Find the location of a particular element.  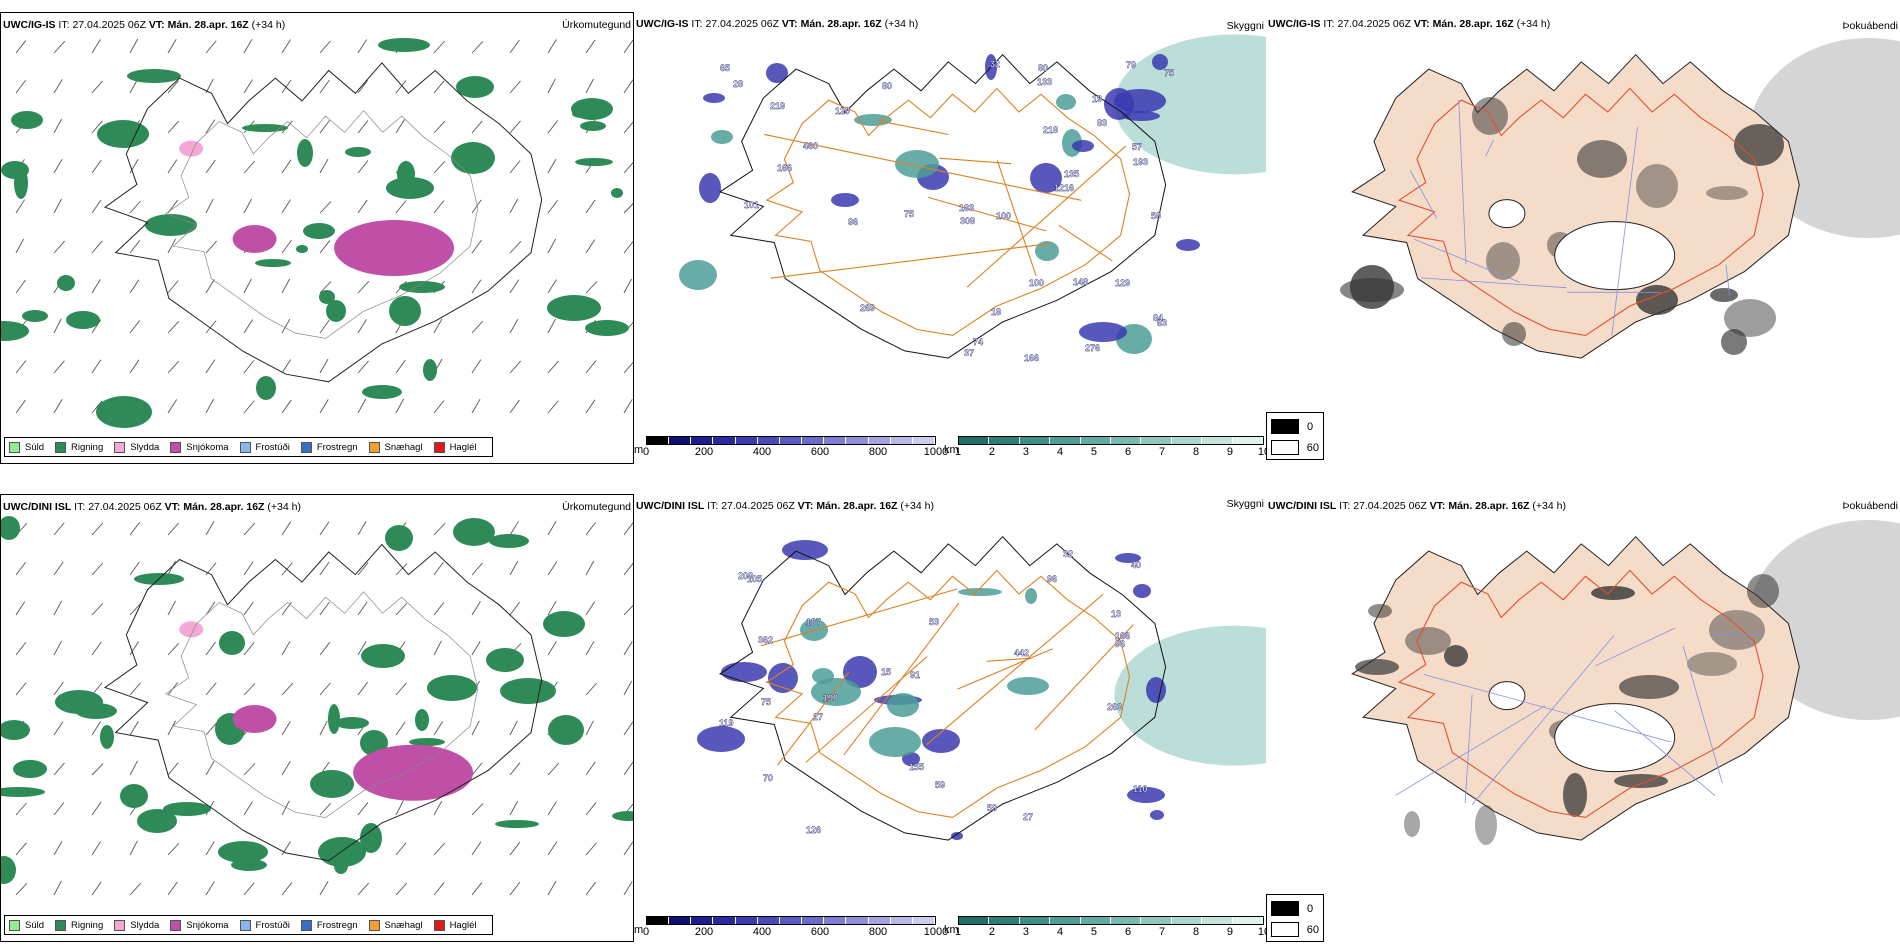

ring-road is located at coordinates (1580, 693).